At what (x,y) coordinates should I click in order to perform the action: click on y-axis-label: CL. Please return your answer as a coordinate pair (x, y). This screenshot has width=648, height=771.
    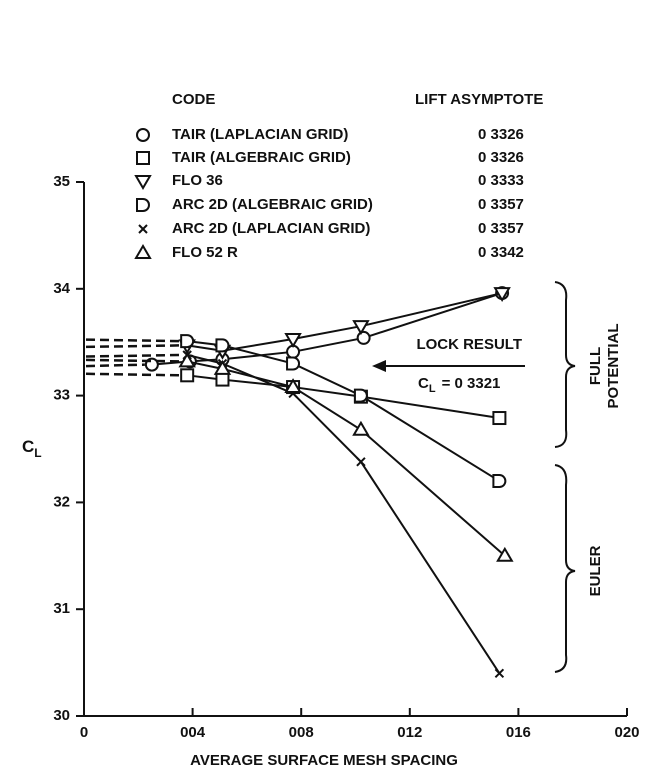
    Looking at the image, I should click on (32, 448).